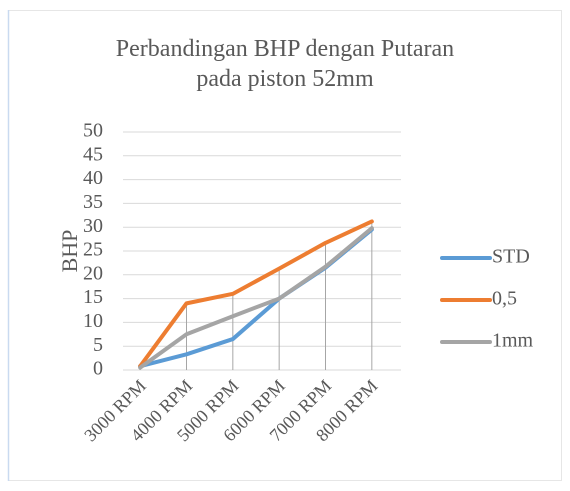 The image size is (570, 491). What do you see at coordinates (93, 226) in the screenshot?
I see `y-tick-label: 30` at bounding box center [93, 226].